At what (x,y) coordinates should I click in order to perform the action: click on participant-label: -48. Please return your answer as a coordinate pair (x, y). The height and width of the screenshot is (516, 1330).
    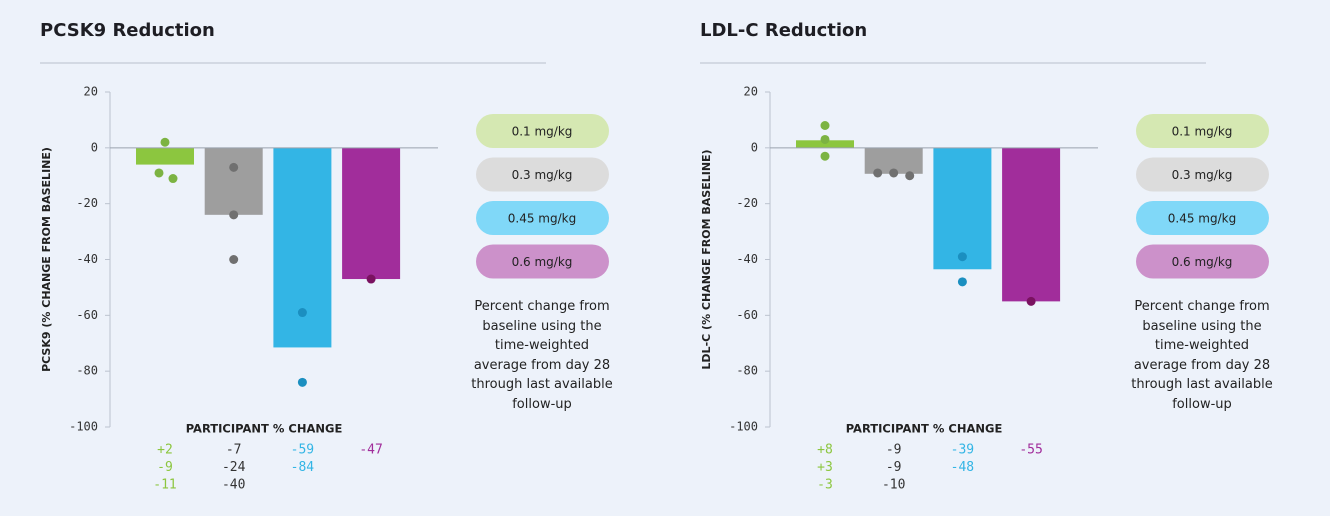
    Looking at the image, I should click on (962, 467).